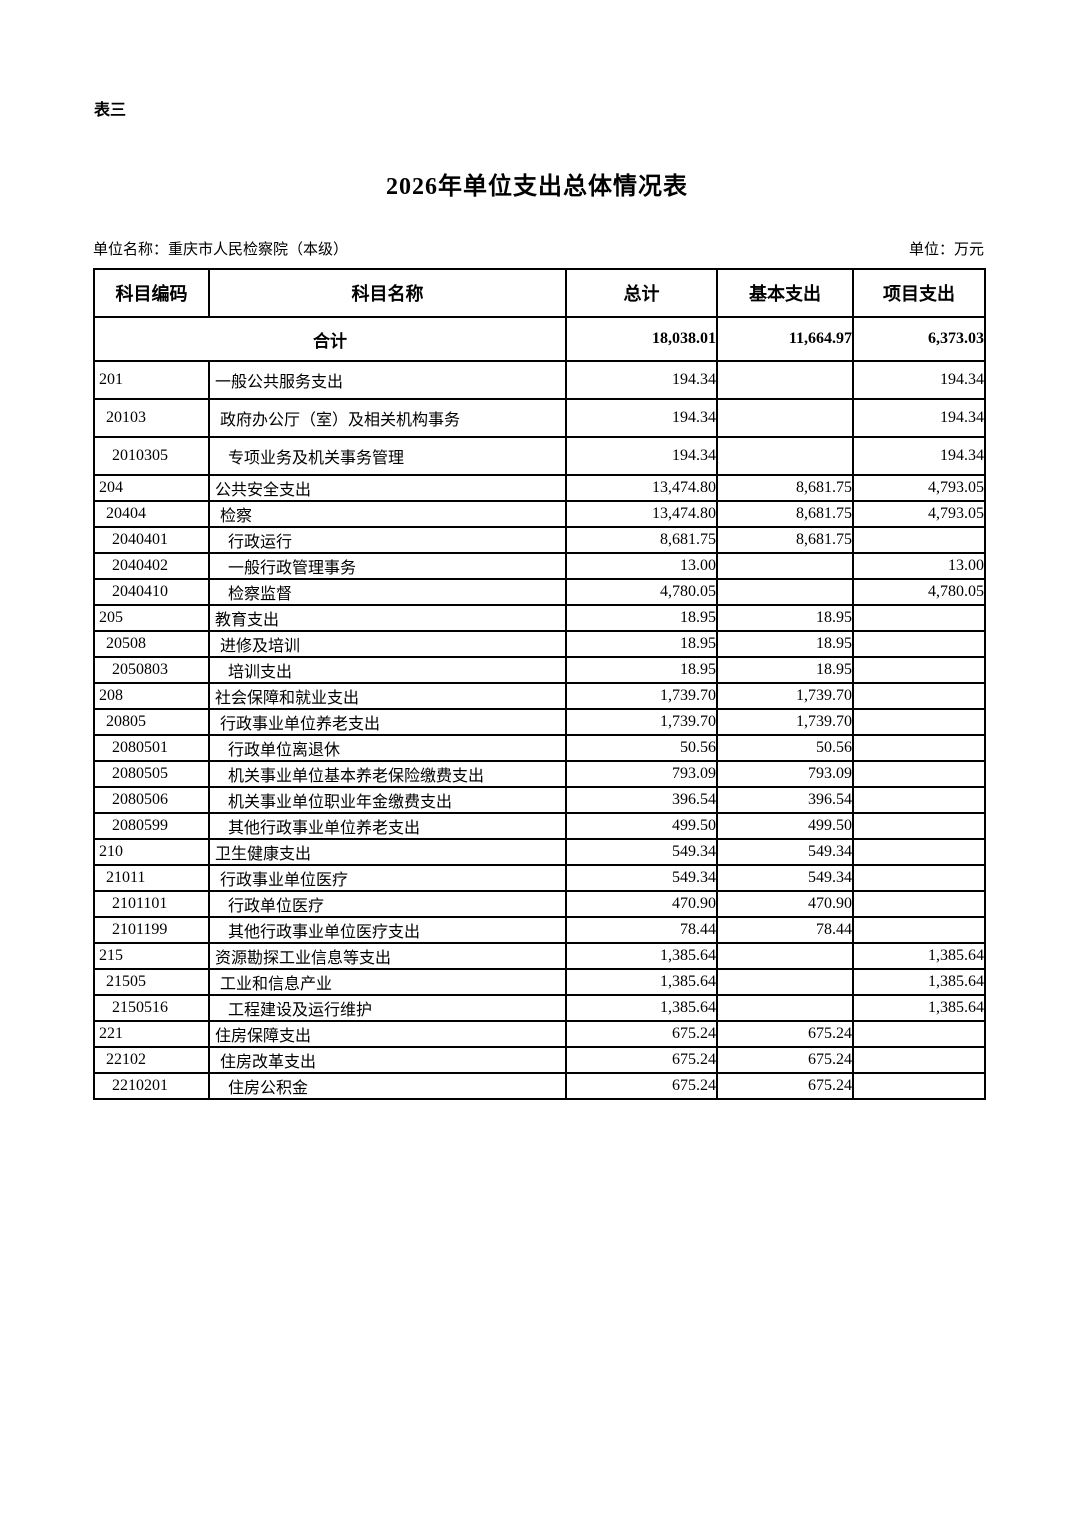 This screenshot has height=1520, width=1074. I want to click on project-expenditure-cell: 4,780.05, so click(919, 592).